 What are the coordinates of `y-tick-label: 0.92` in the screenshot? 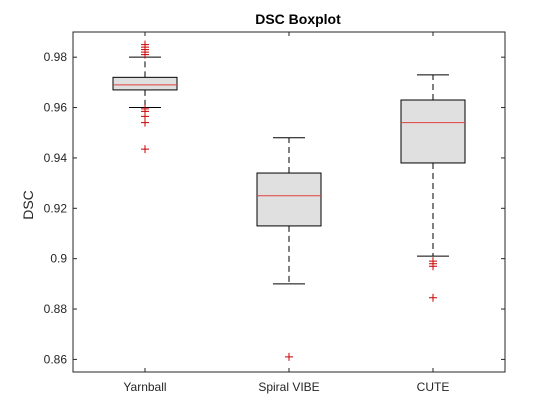 It's located at (56, 208).